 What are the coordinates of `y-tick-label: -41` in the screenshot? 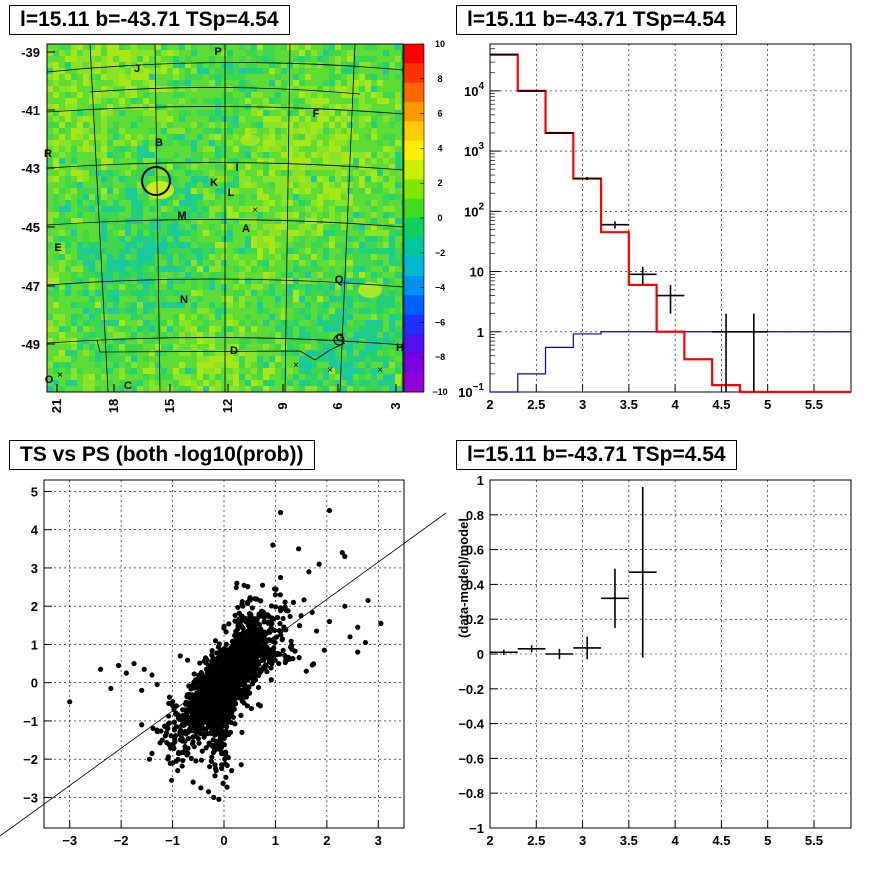 It's located at (30, 110).